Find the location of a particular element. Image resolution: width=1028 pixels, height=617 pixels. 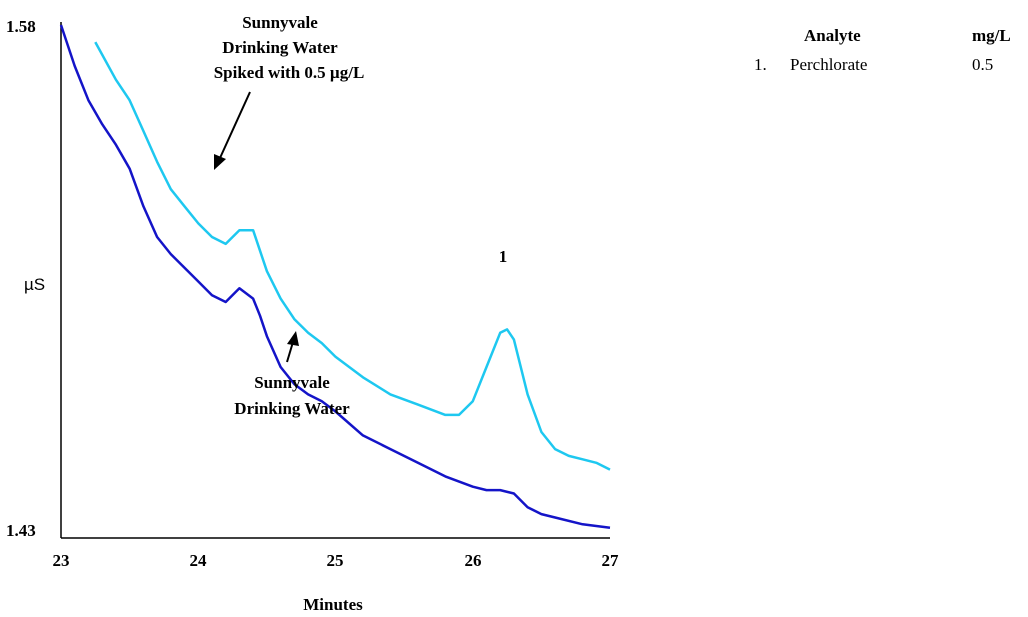

y-tick-min: 1.43 is located at coordinates (21, 530).